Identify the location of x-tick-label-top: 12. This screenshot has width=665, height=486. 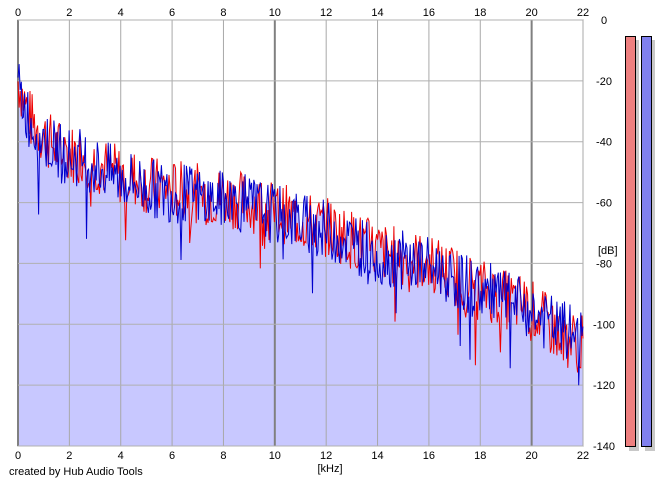
(326, 13).